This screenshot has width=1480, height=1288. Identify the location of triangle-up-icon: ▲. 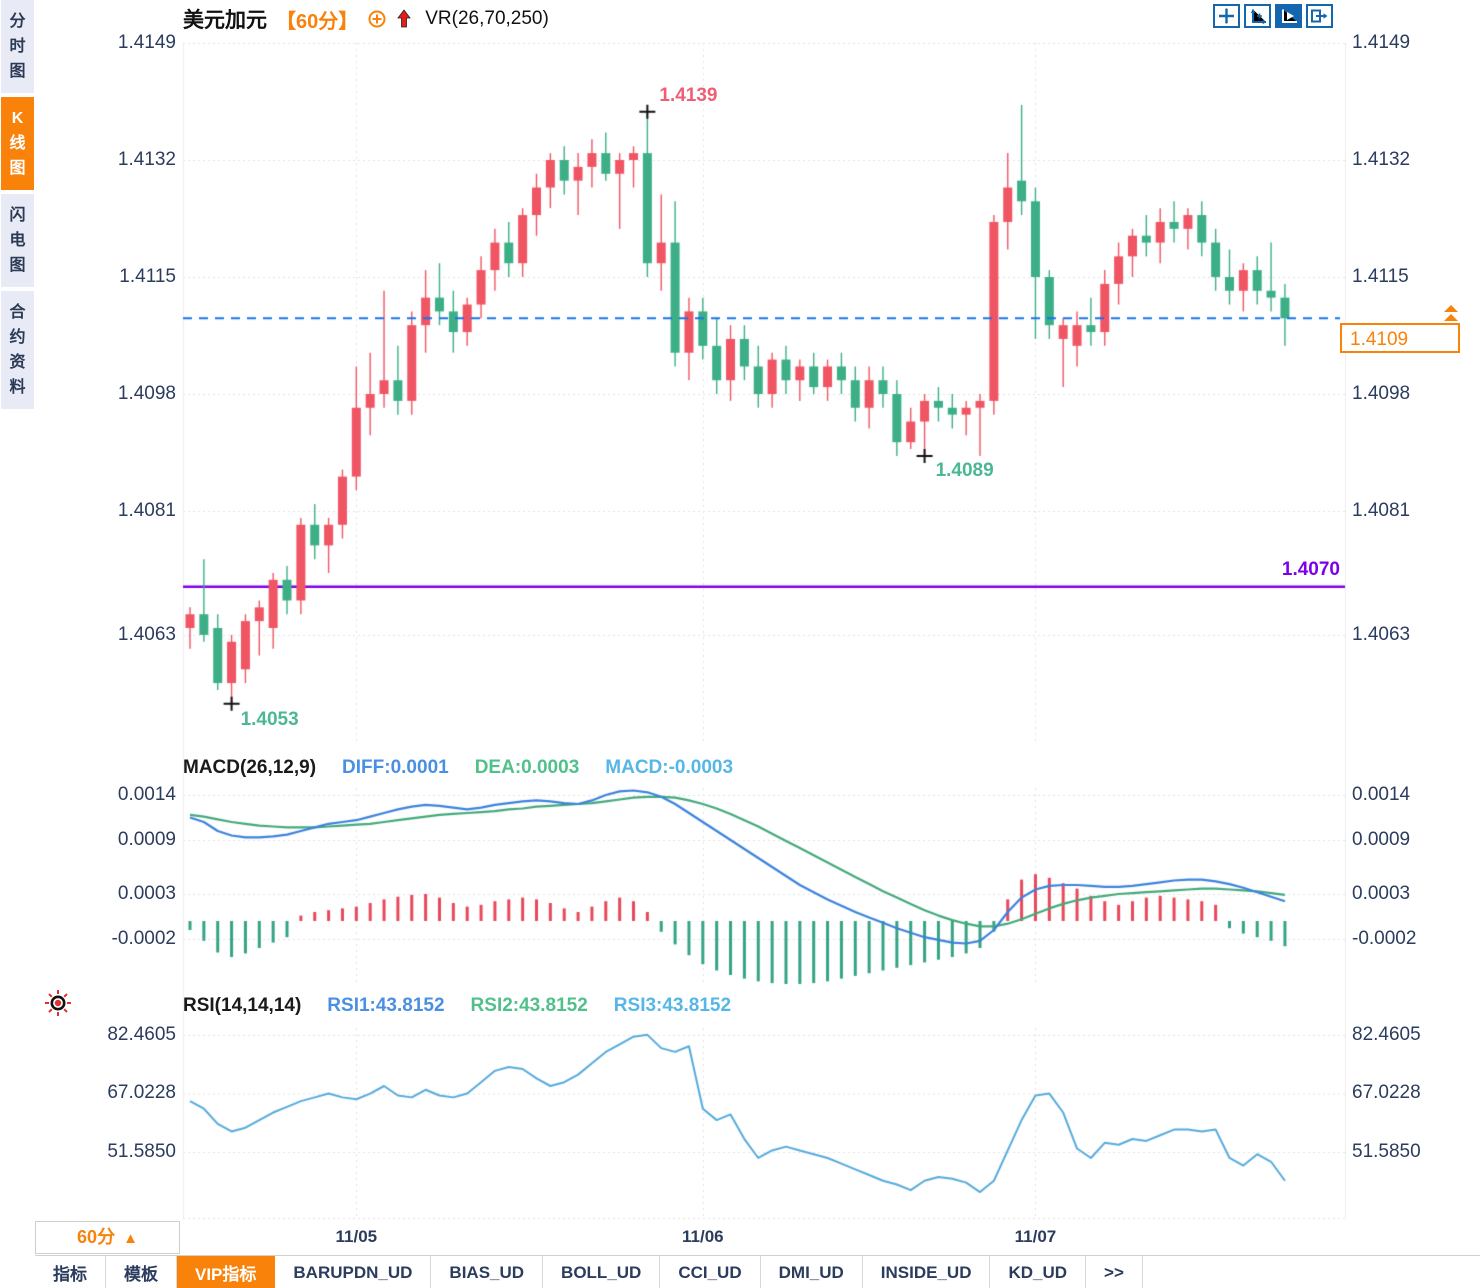
(130, 1238).